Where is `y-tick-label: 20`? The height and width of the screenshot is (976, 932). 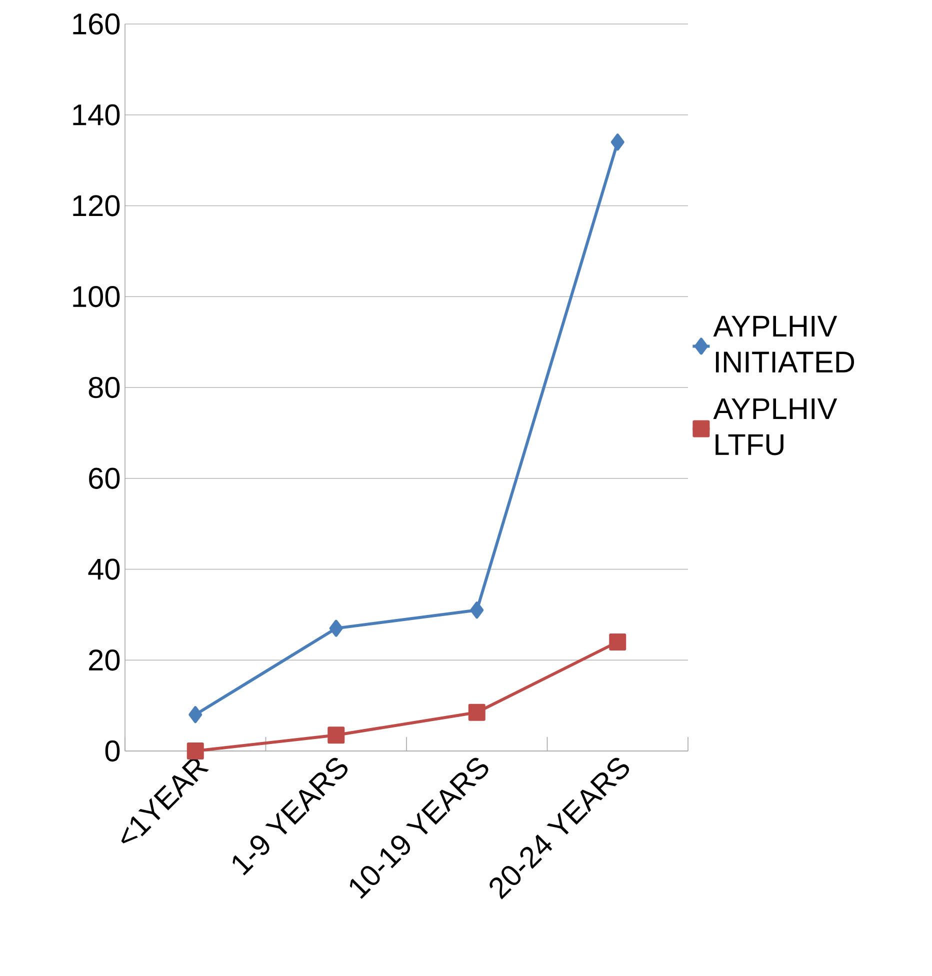 y-tick-label: 20 is located at coordinates (104, 660).